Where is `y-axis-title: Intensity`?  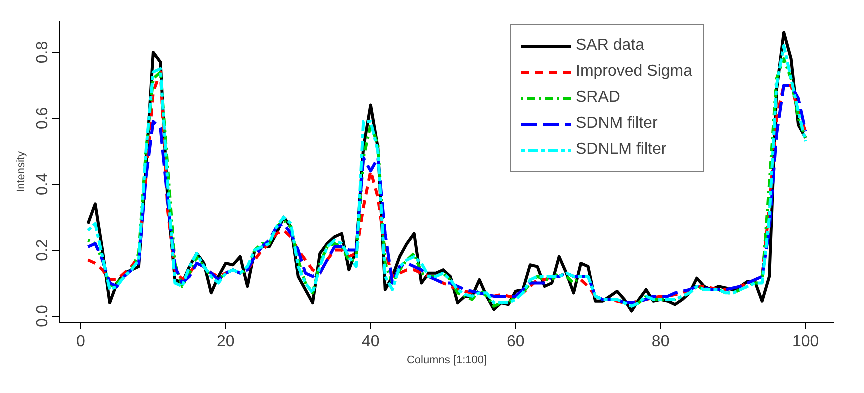
y-axis-title: Intensity is located at coordinates (22, 171).